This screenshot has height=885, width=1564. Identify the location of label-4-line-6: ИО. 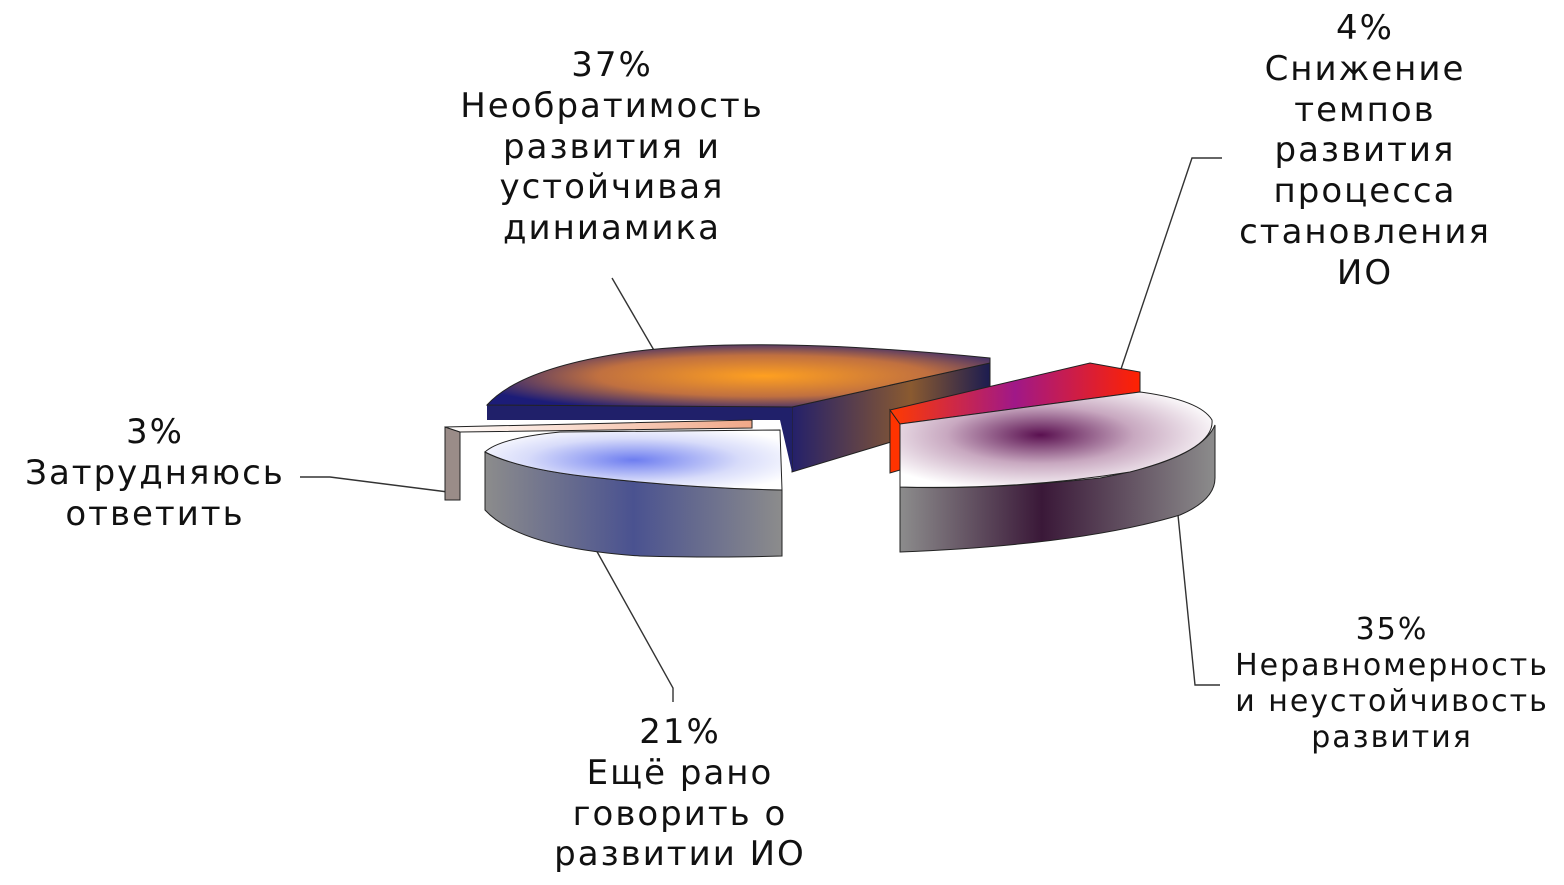
(1365, 272).